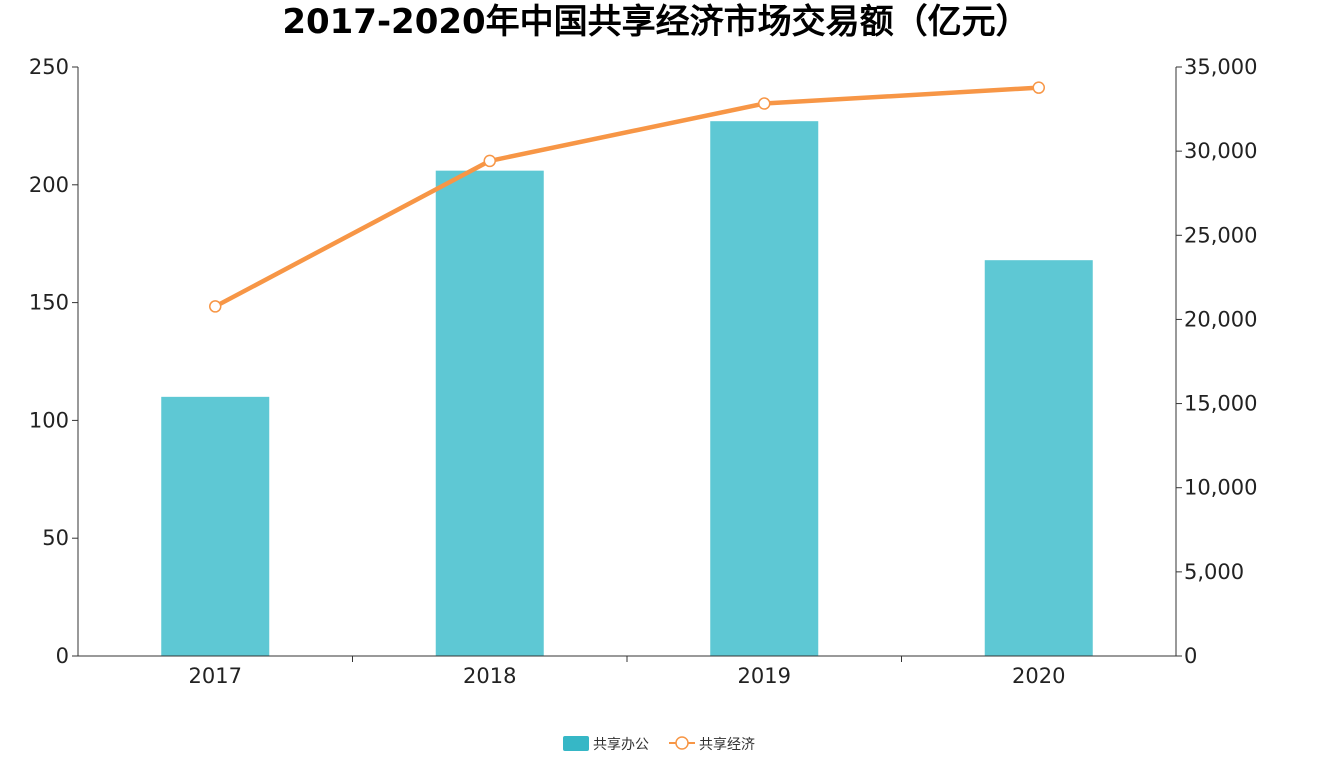  I want to click on x-tick-label: 2019, so click(764, 676).